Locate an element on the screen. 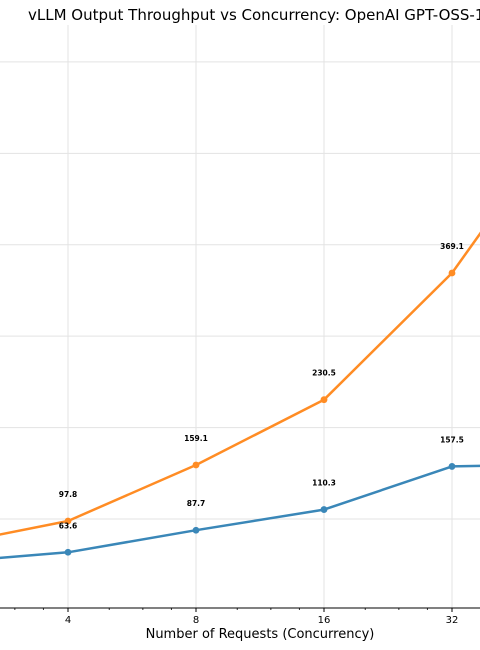 The image size is (480, 650). x-axis-label: Number of Requests (Concurrency) is located at coordinates (260, 634).